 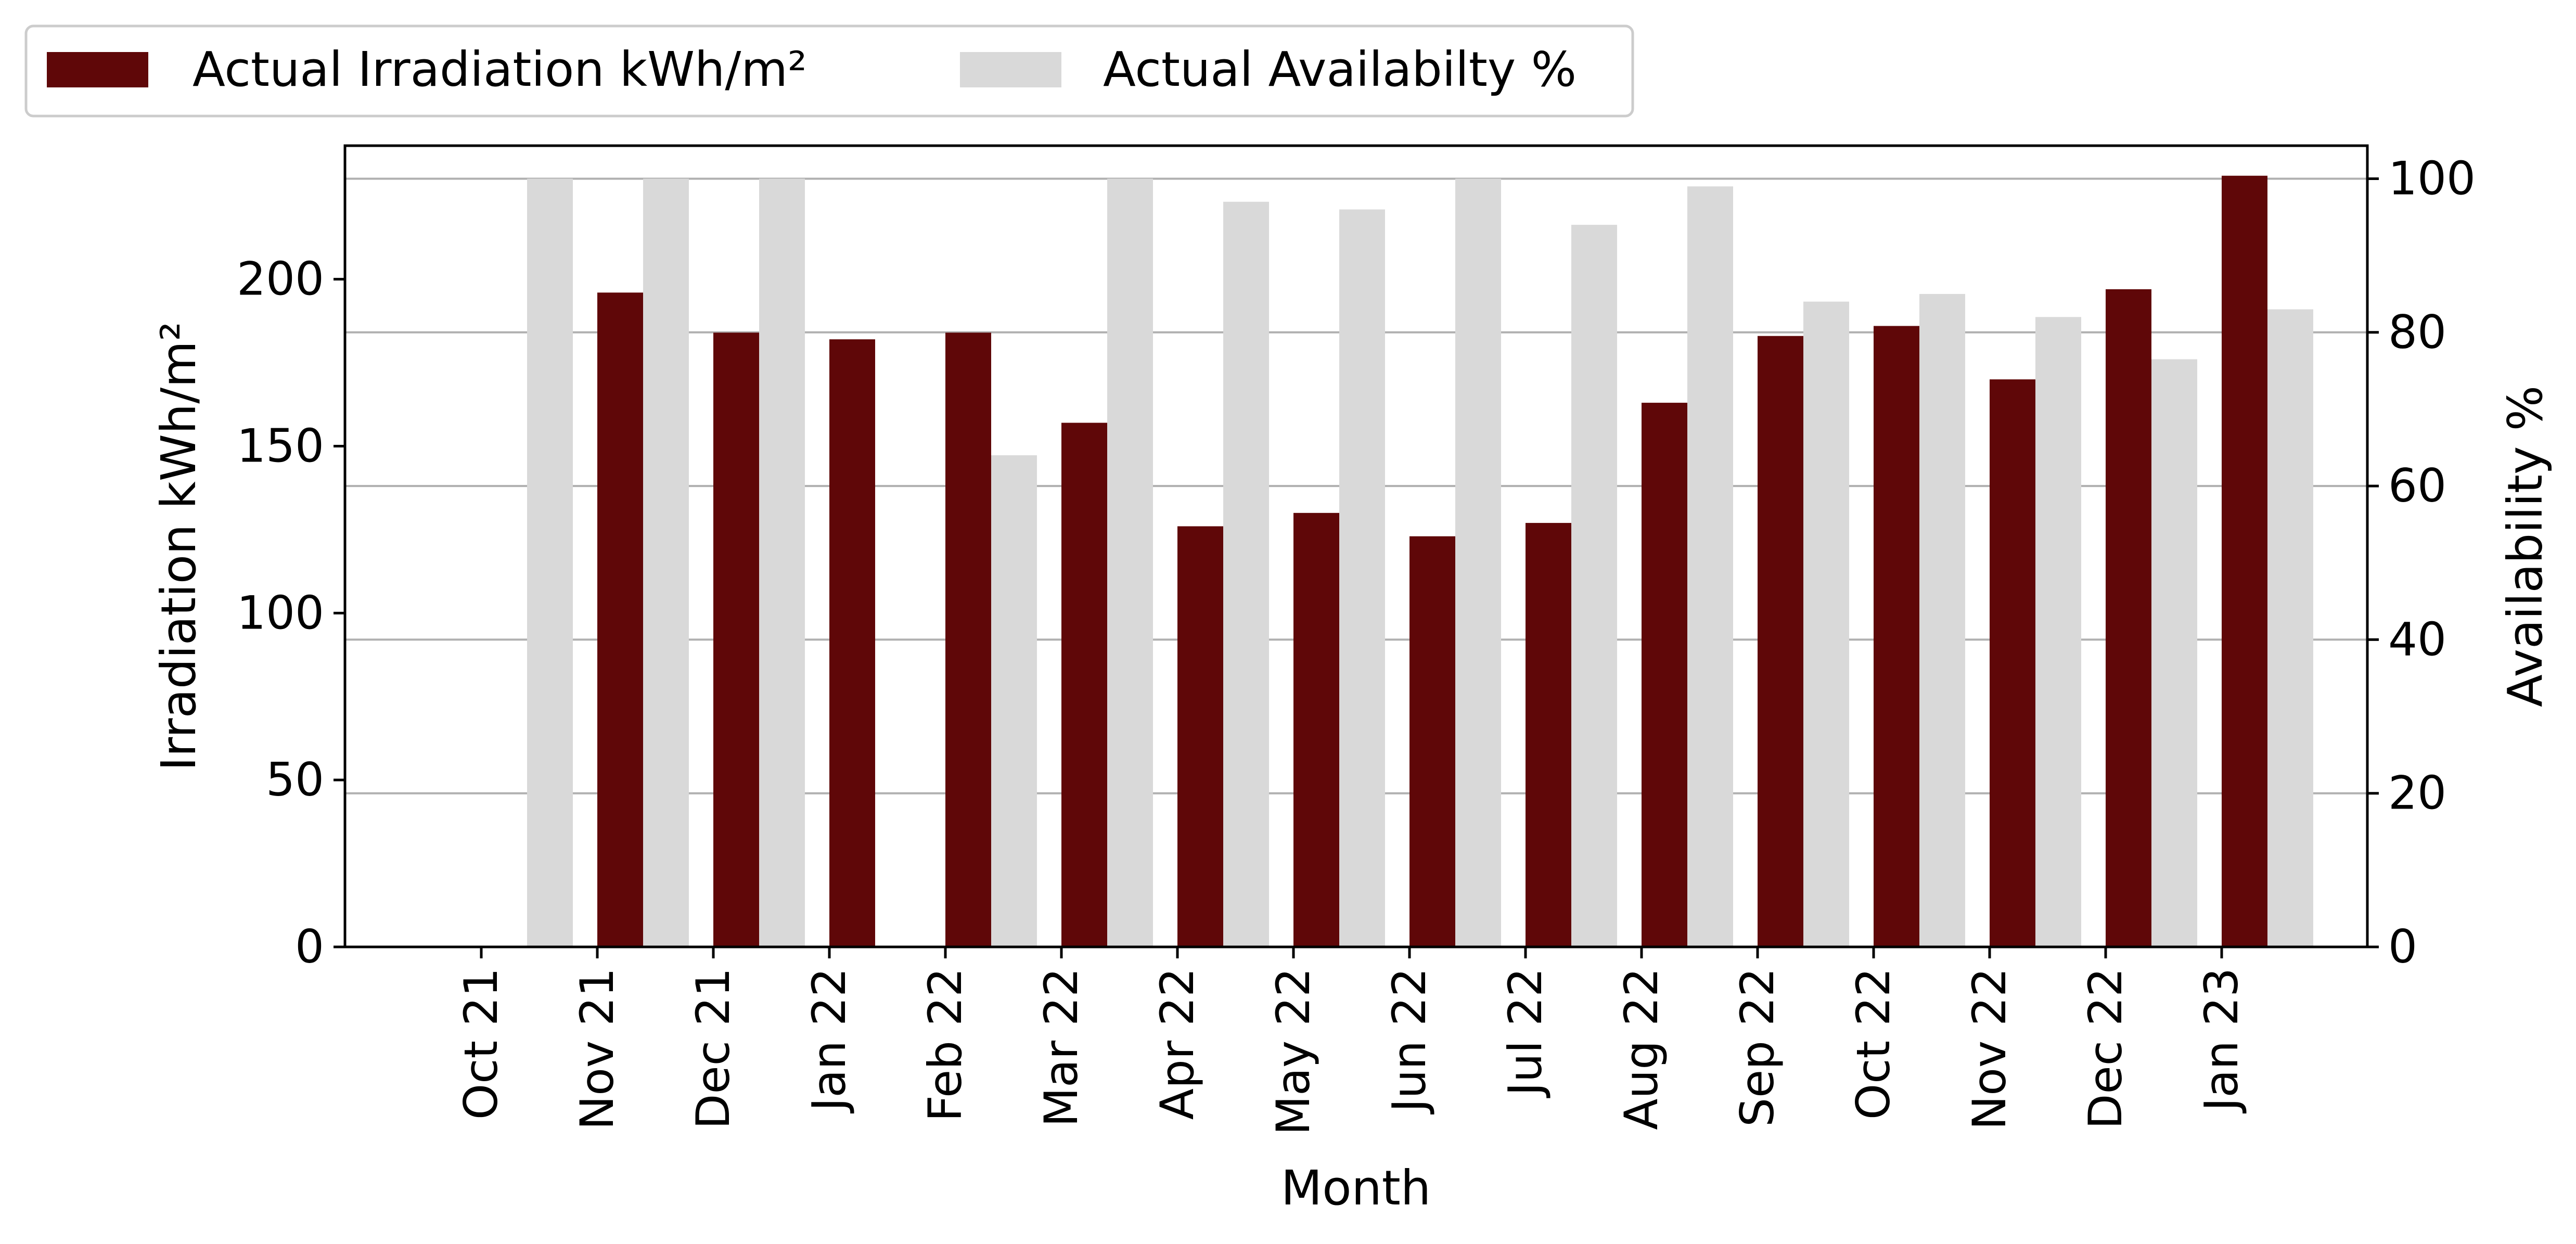 I want to click on x-tick-label: Dec 21, so click(x=713, y=1048).